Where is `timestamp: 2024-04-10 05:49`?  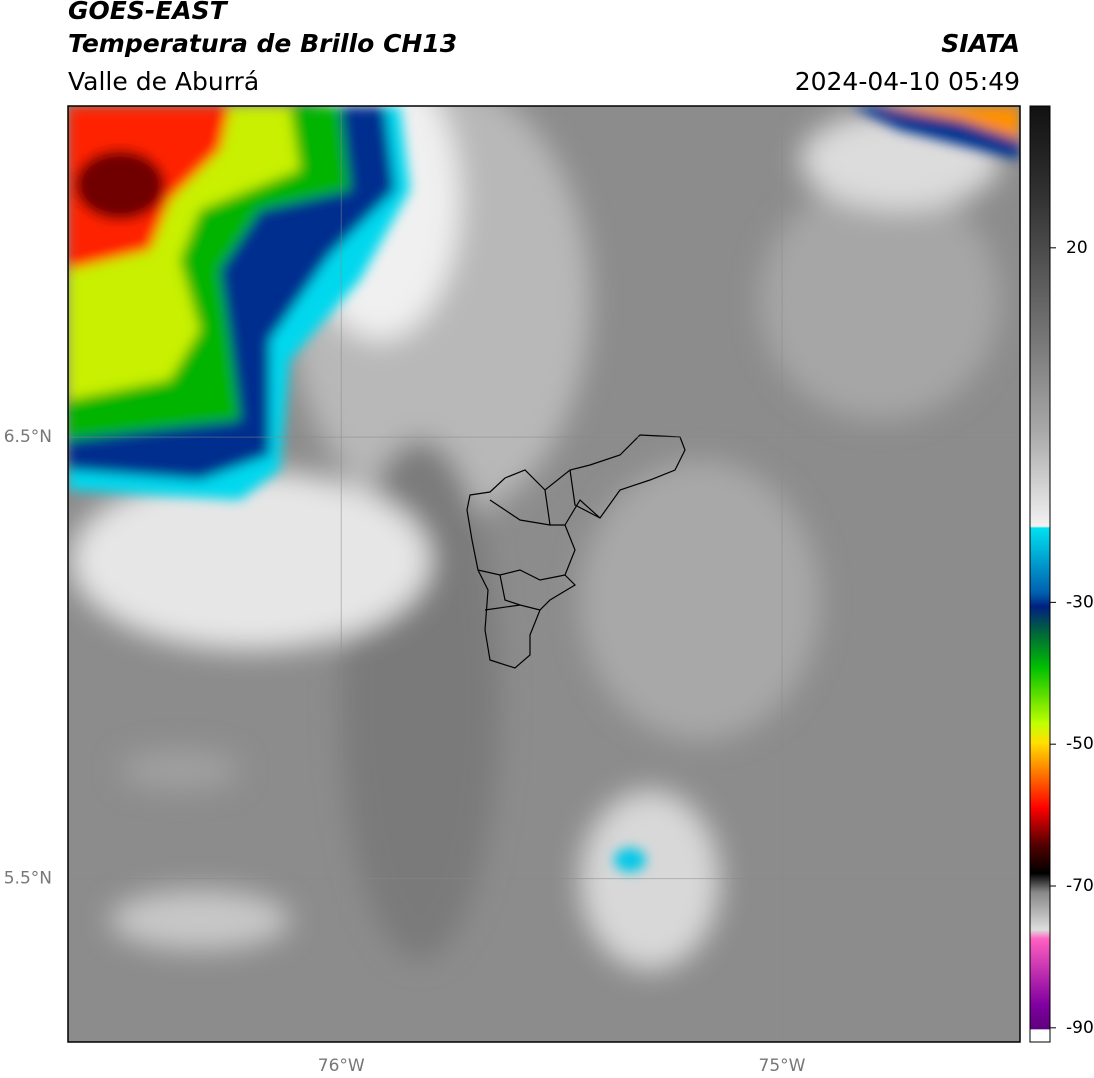 timestamp: 2024-04-10 05:49 is located at coordinates (907, 81).